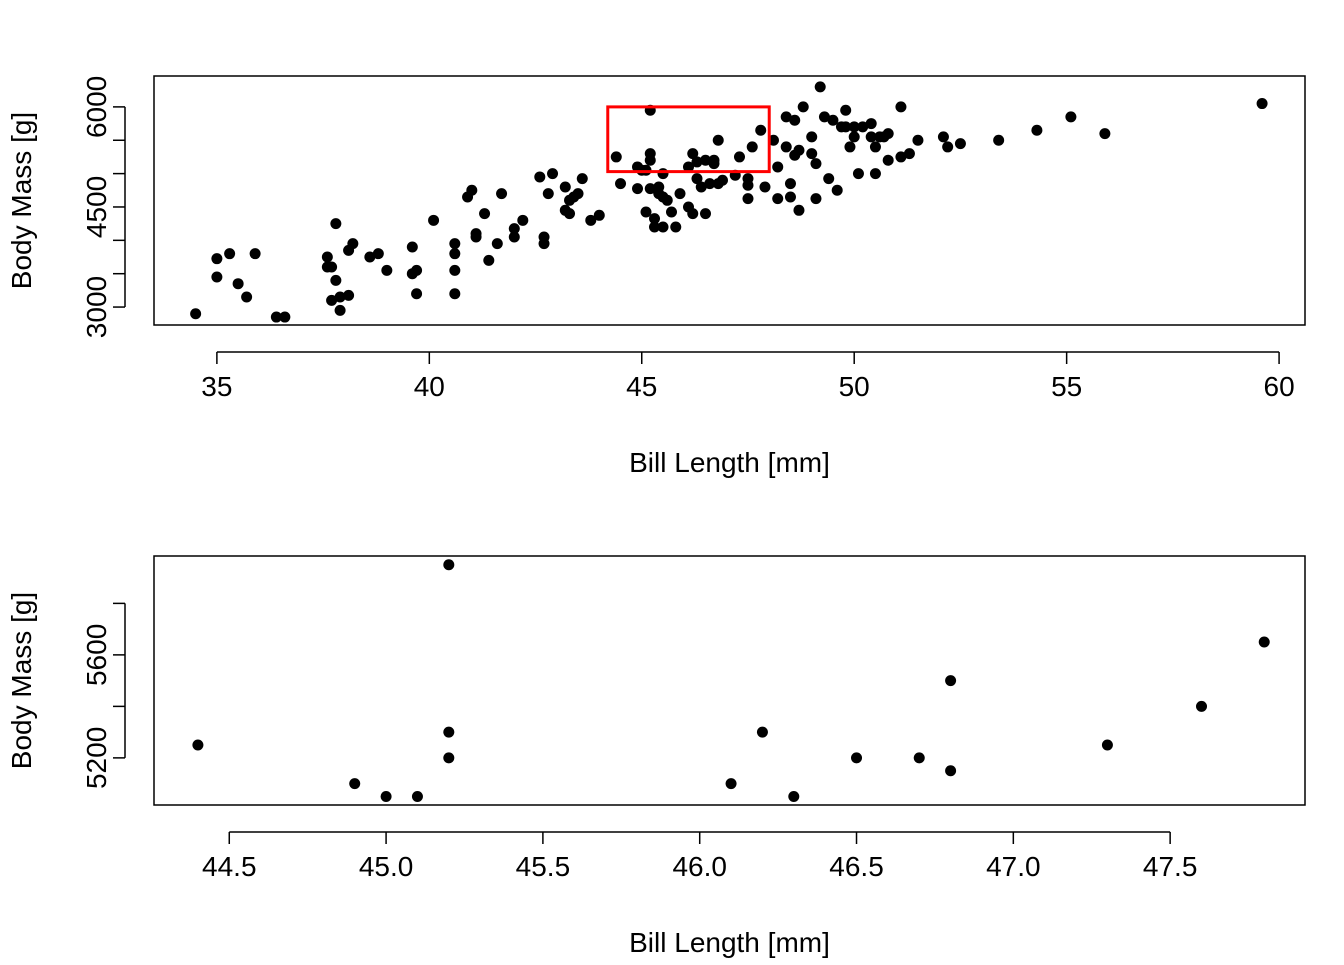 The image size is (1344, 965). I want to click on y-tick-label: 5600, so click(96, 655).